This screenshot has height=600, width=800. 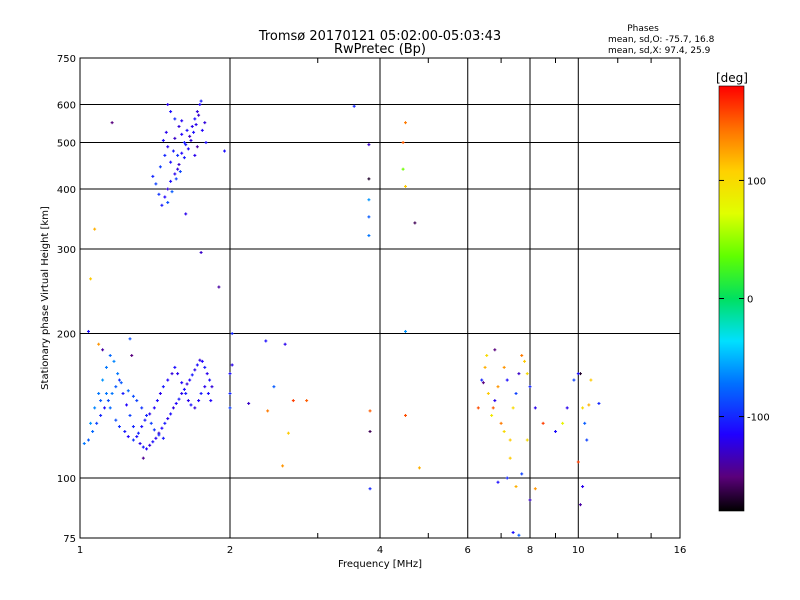 What do you see at coordinates (66, 106) in the screenshot?
I see `y-tick-label: 600` at bounding box center [66, 106].